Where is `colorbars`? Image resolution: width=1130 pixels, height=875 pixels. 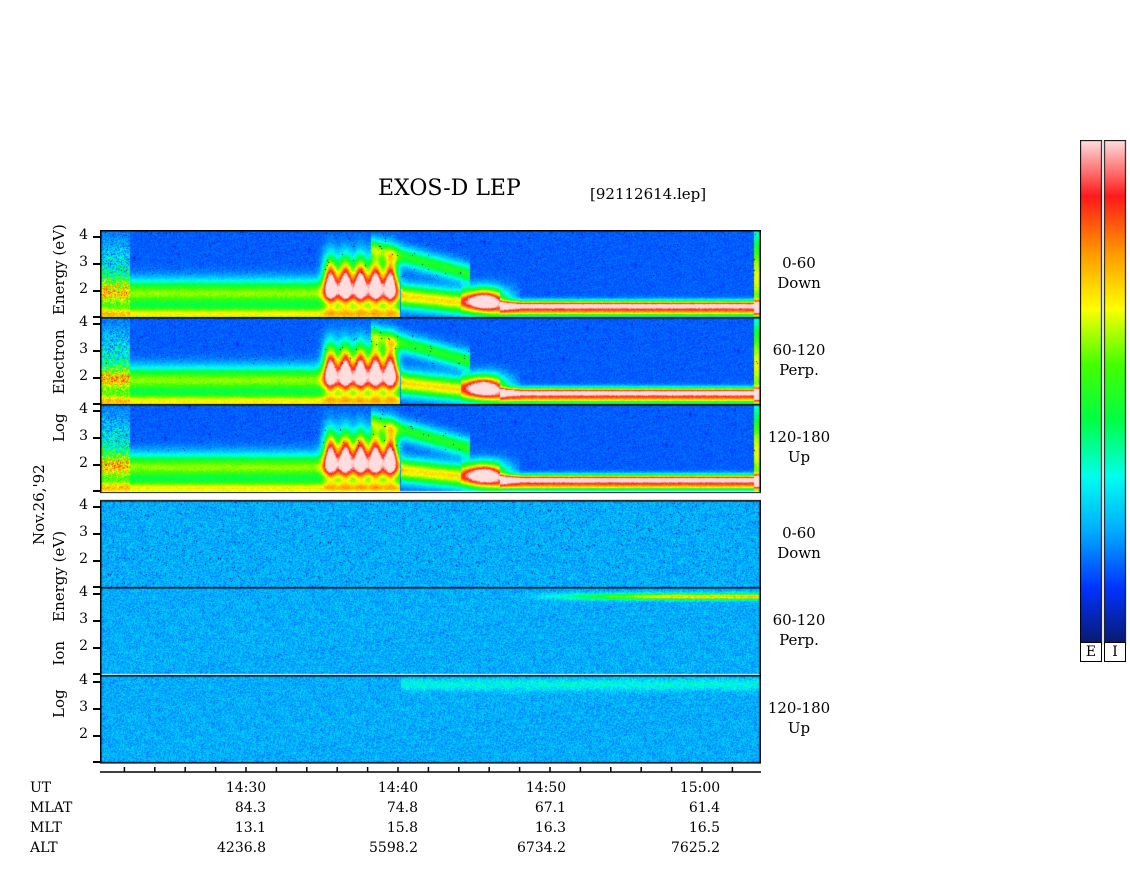
colorbars is located at coordinates (1105, 392).